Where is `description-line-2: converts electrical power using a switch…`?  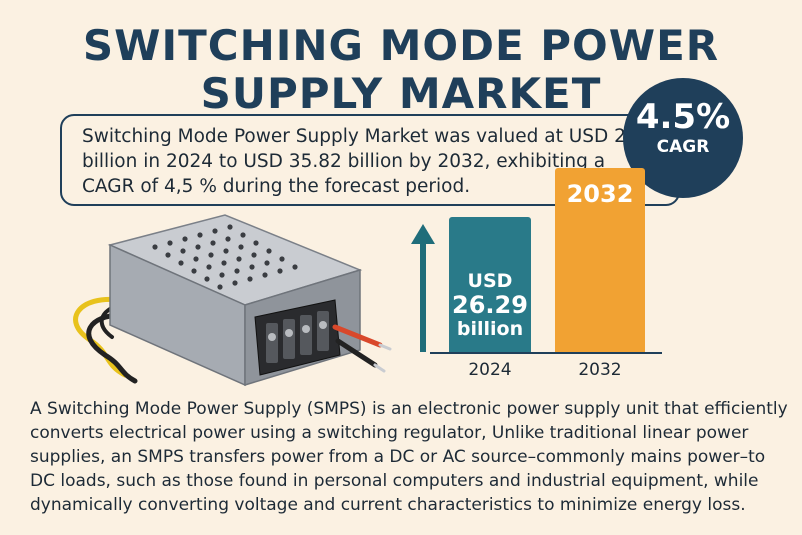
description-line-2: converts electrical power using a switch… is located at coordinates (389, 433).